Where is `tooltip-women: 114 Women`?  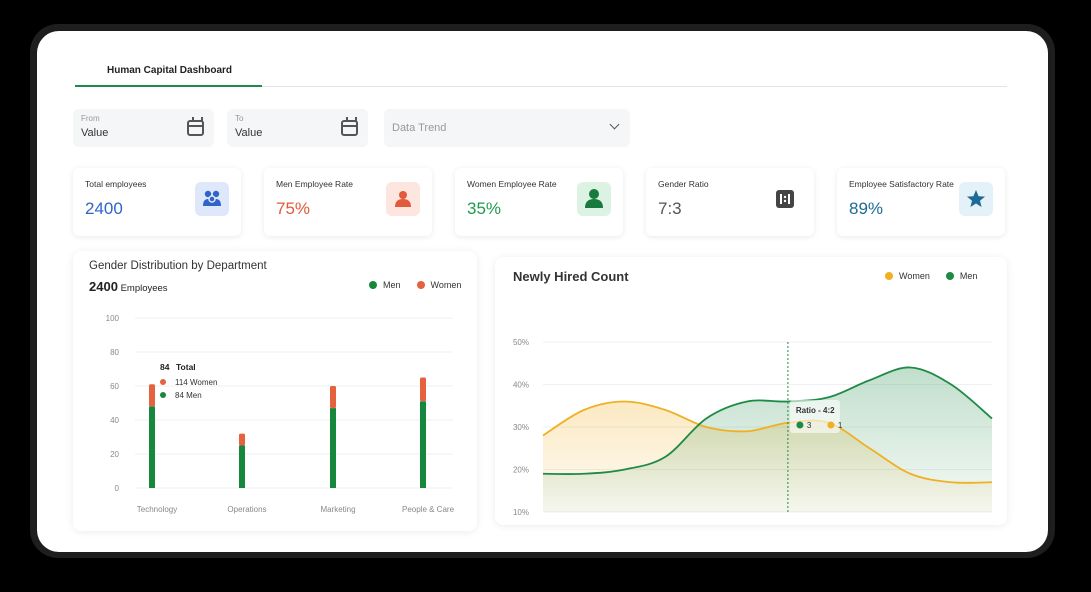
tooltip-women: 114 Women is located at coordinates (196, 382).